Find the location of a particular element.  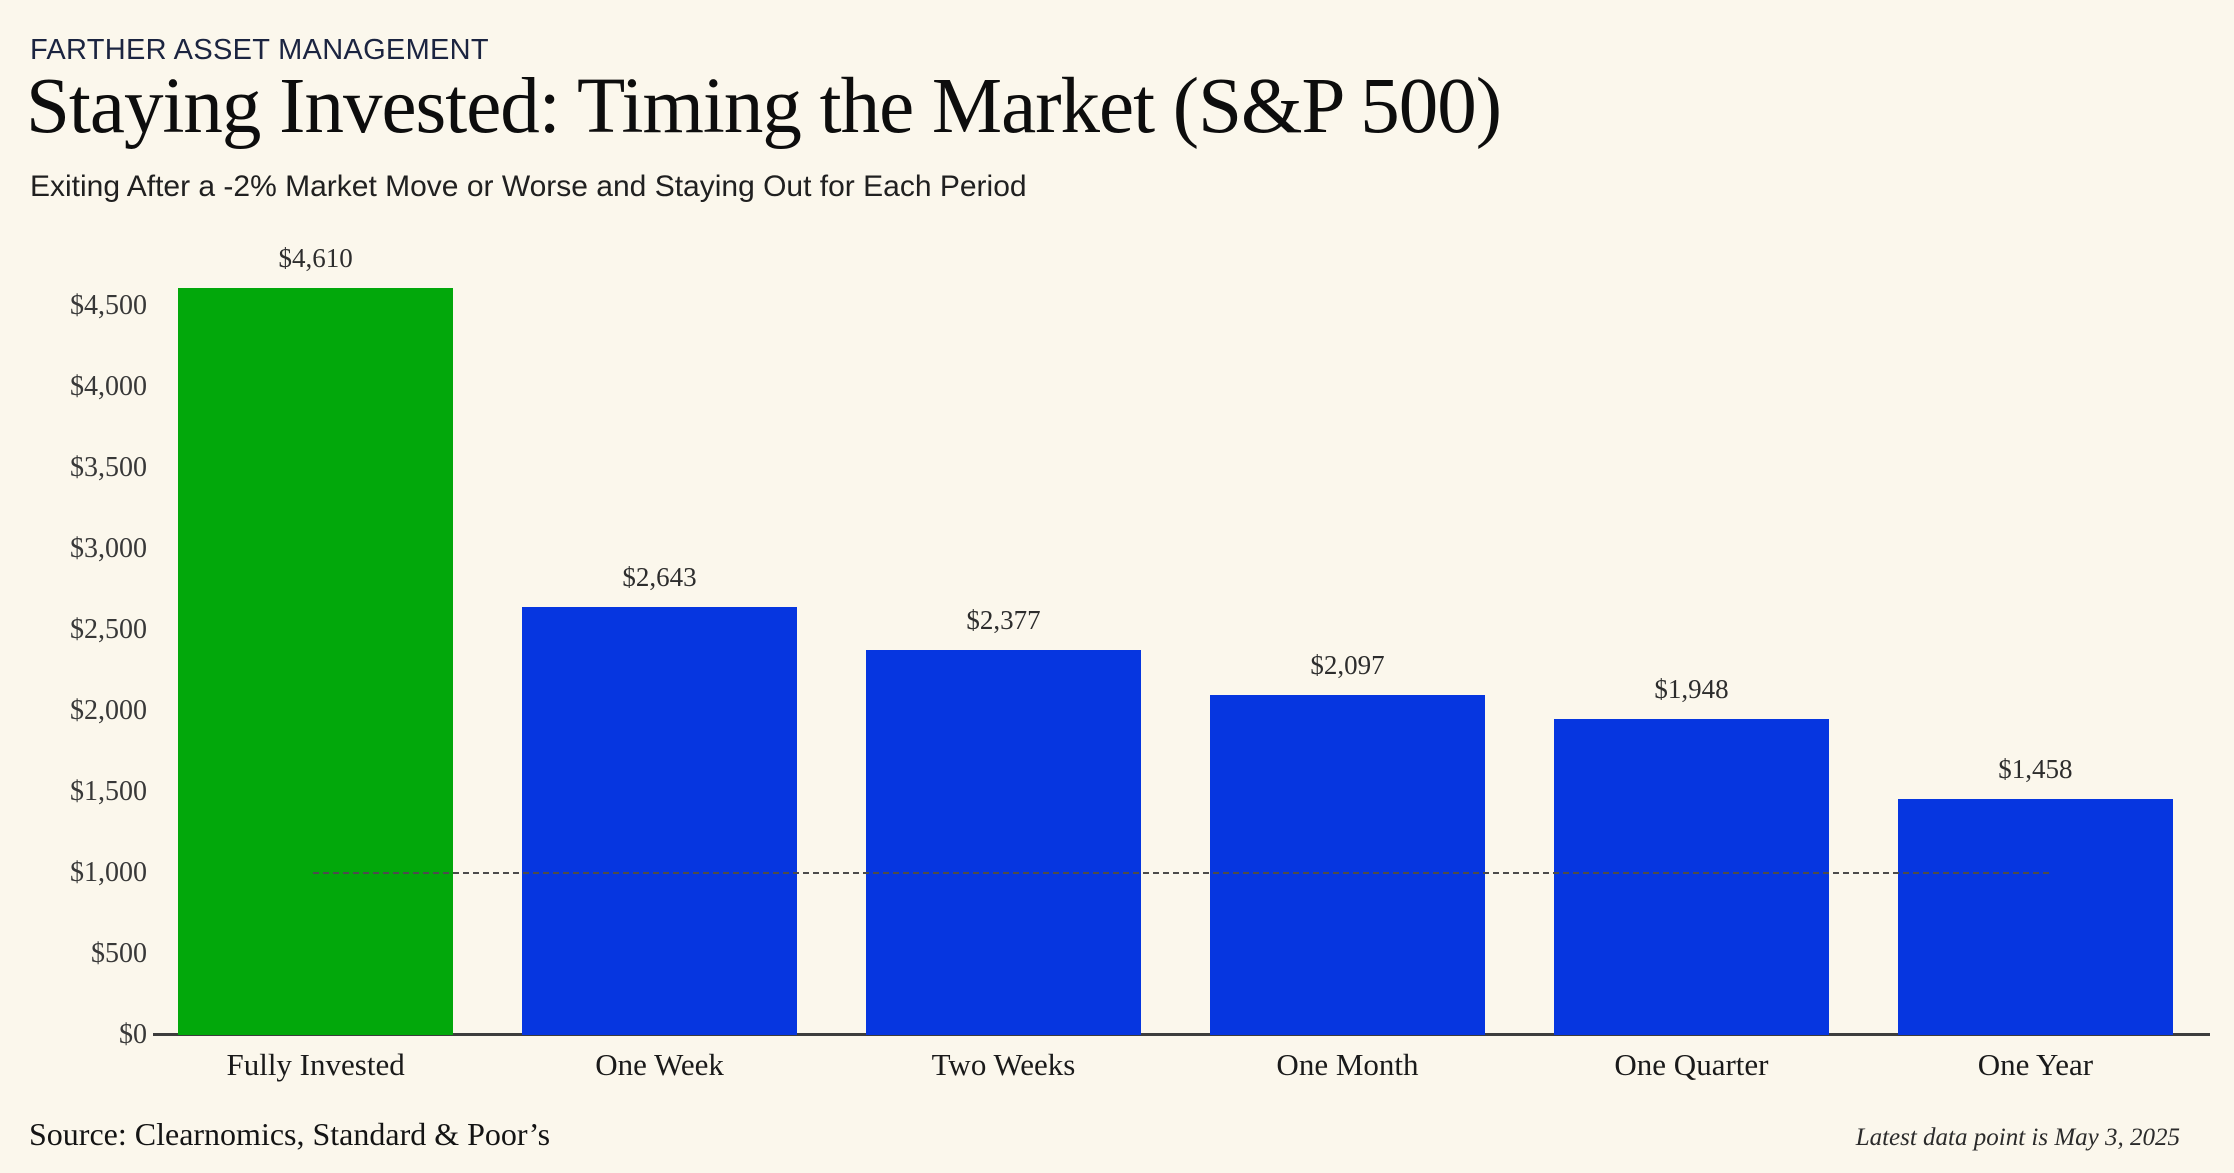

y-axis-tick-label: $3,500 is located at coordinates (108, 467).